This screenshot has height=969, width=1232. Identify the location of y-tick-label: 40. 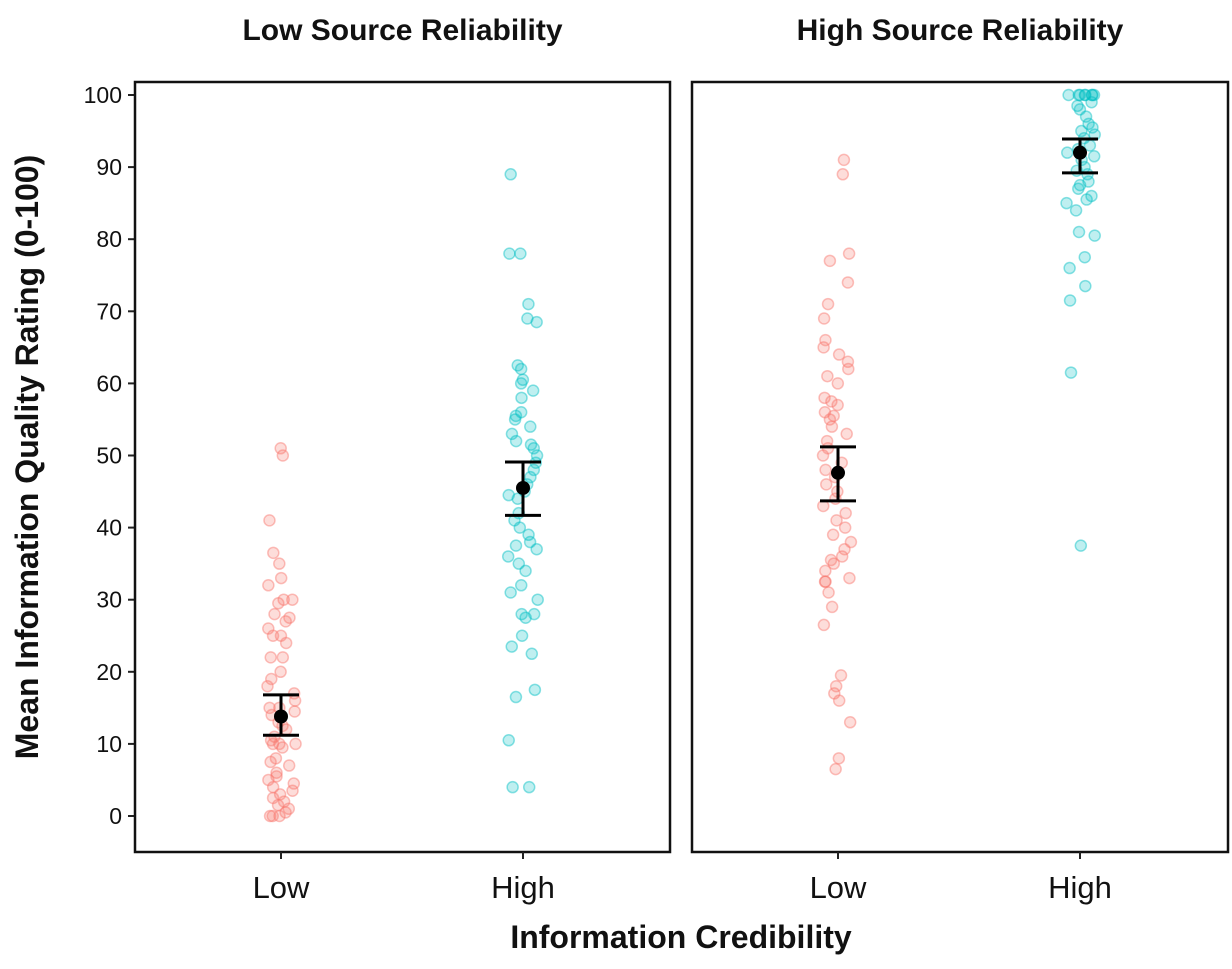
(109, 528).